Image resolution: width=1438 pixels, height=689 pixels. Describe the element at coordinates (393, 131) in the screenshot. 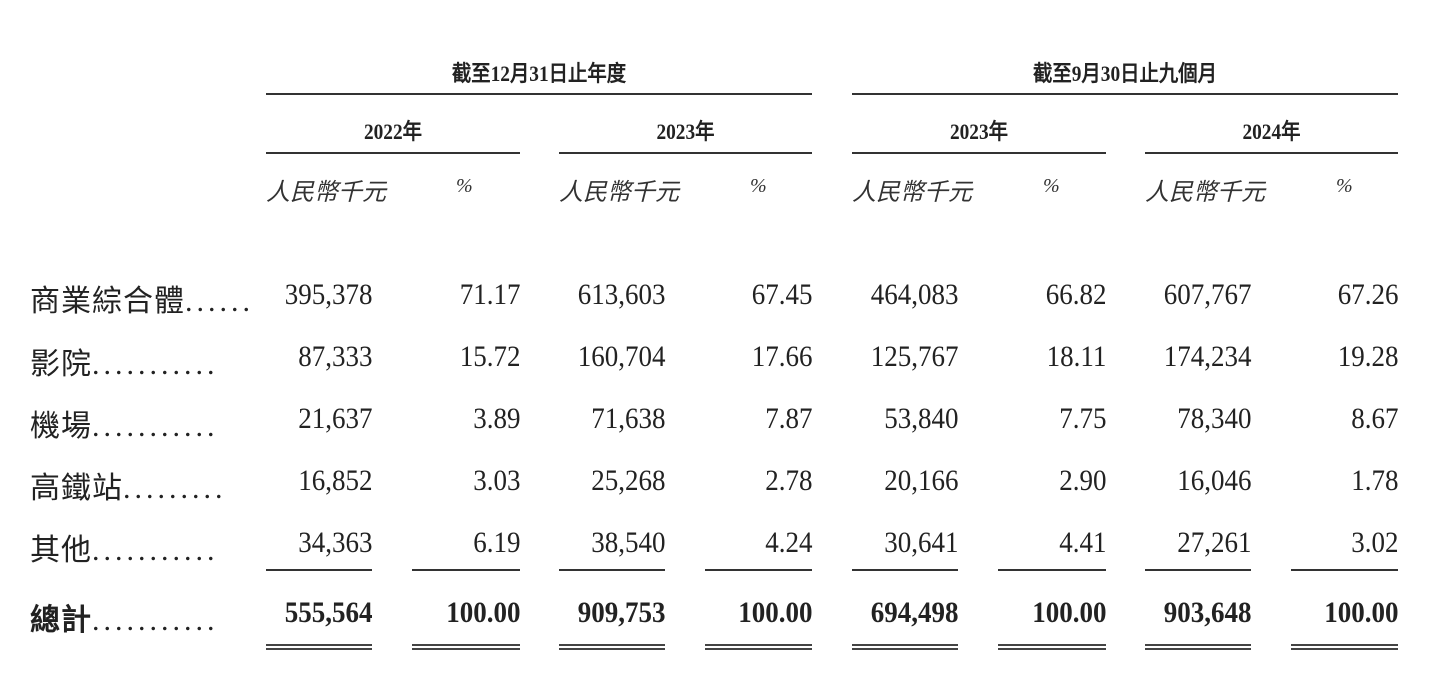

I see `year-header-2022: 2022年` at that location.